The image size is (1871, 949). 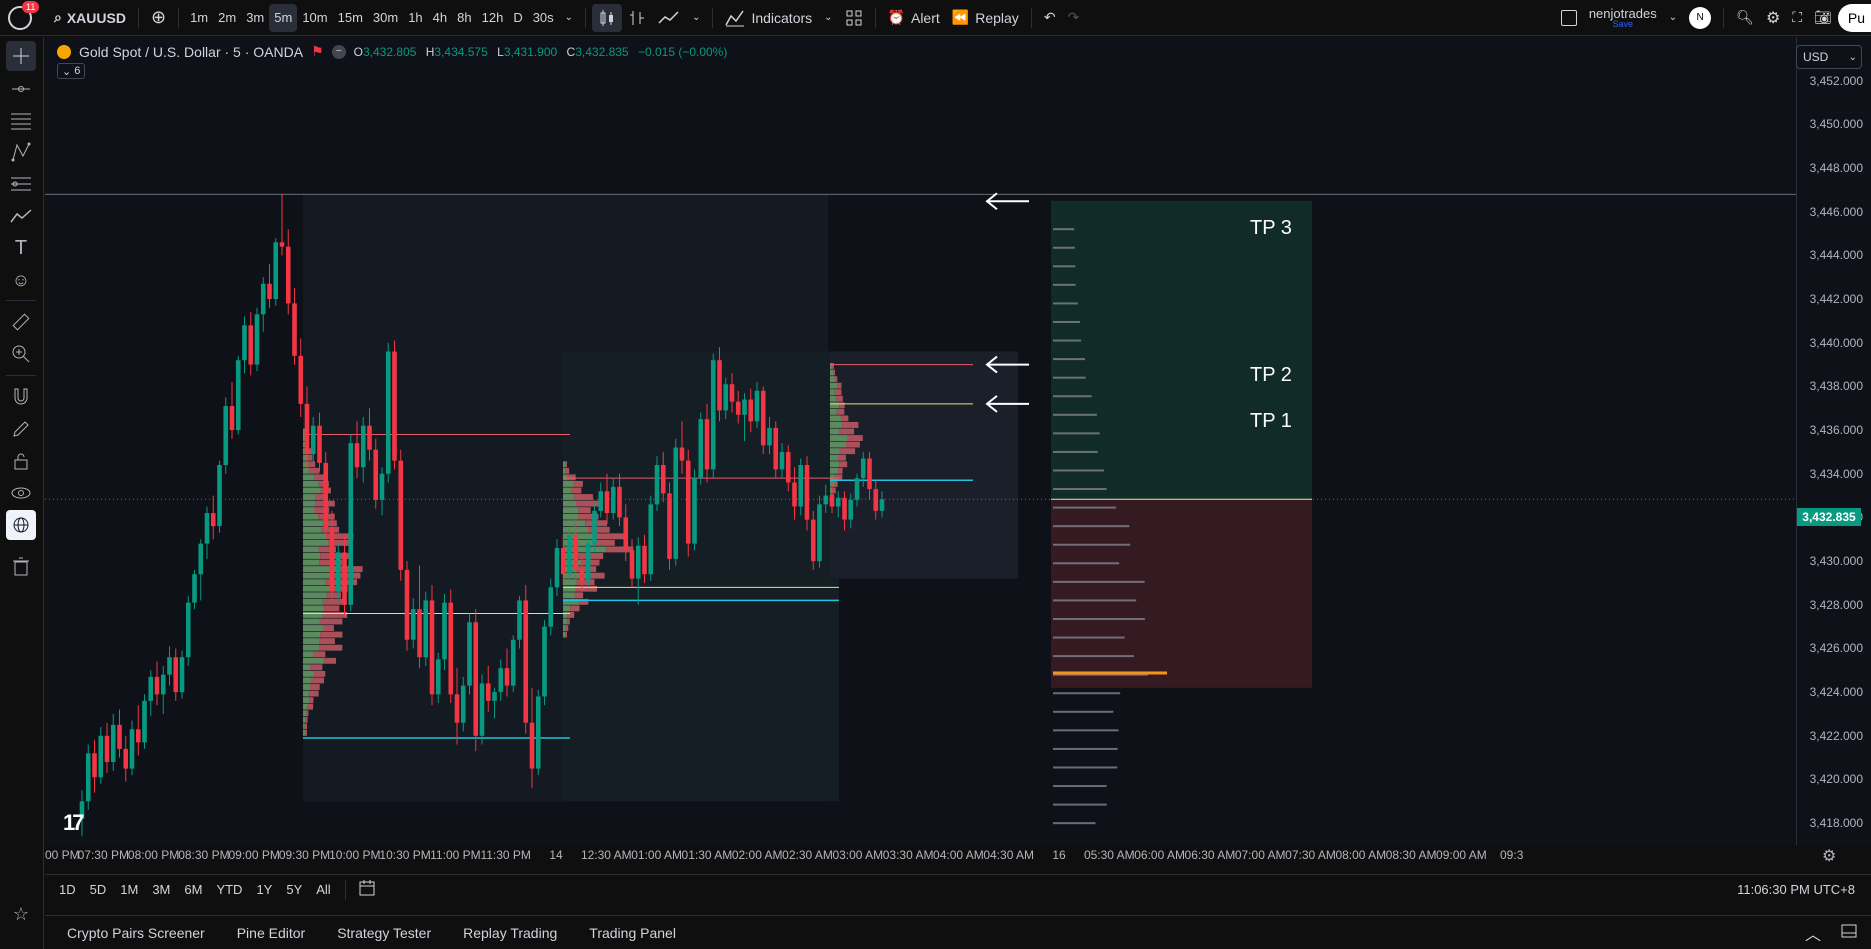 What do you see at coordinates (637, 18) in the screenshot?
I see `bar-chart-icon` at bounding box center [637, 18].